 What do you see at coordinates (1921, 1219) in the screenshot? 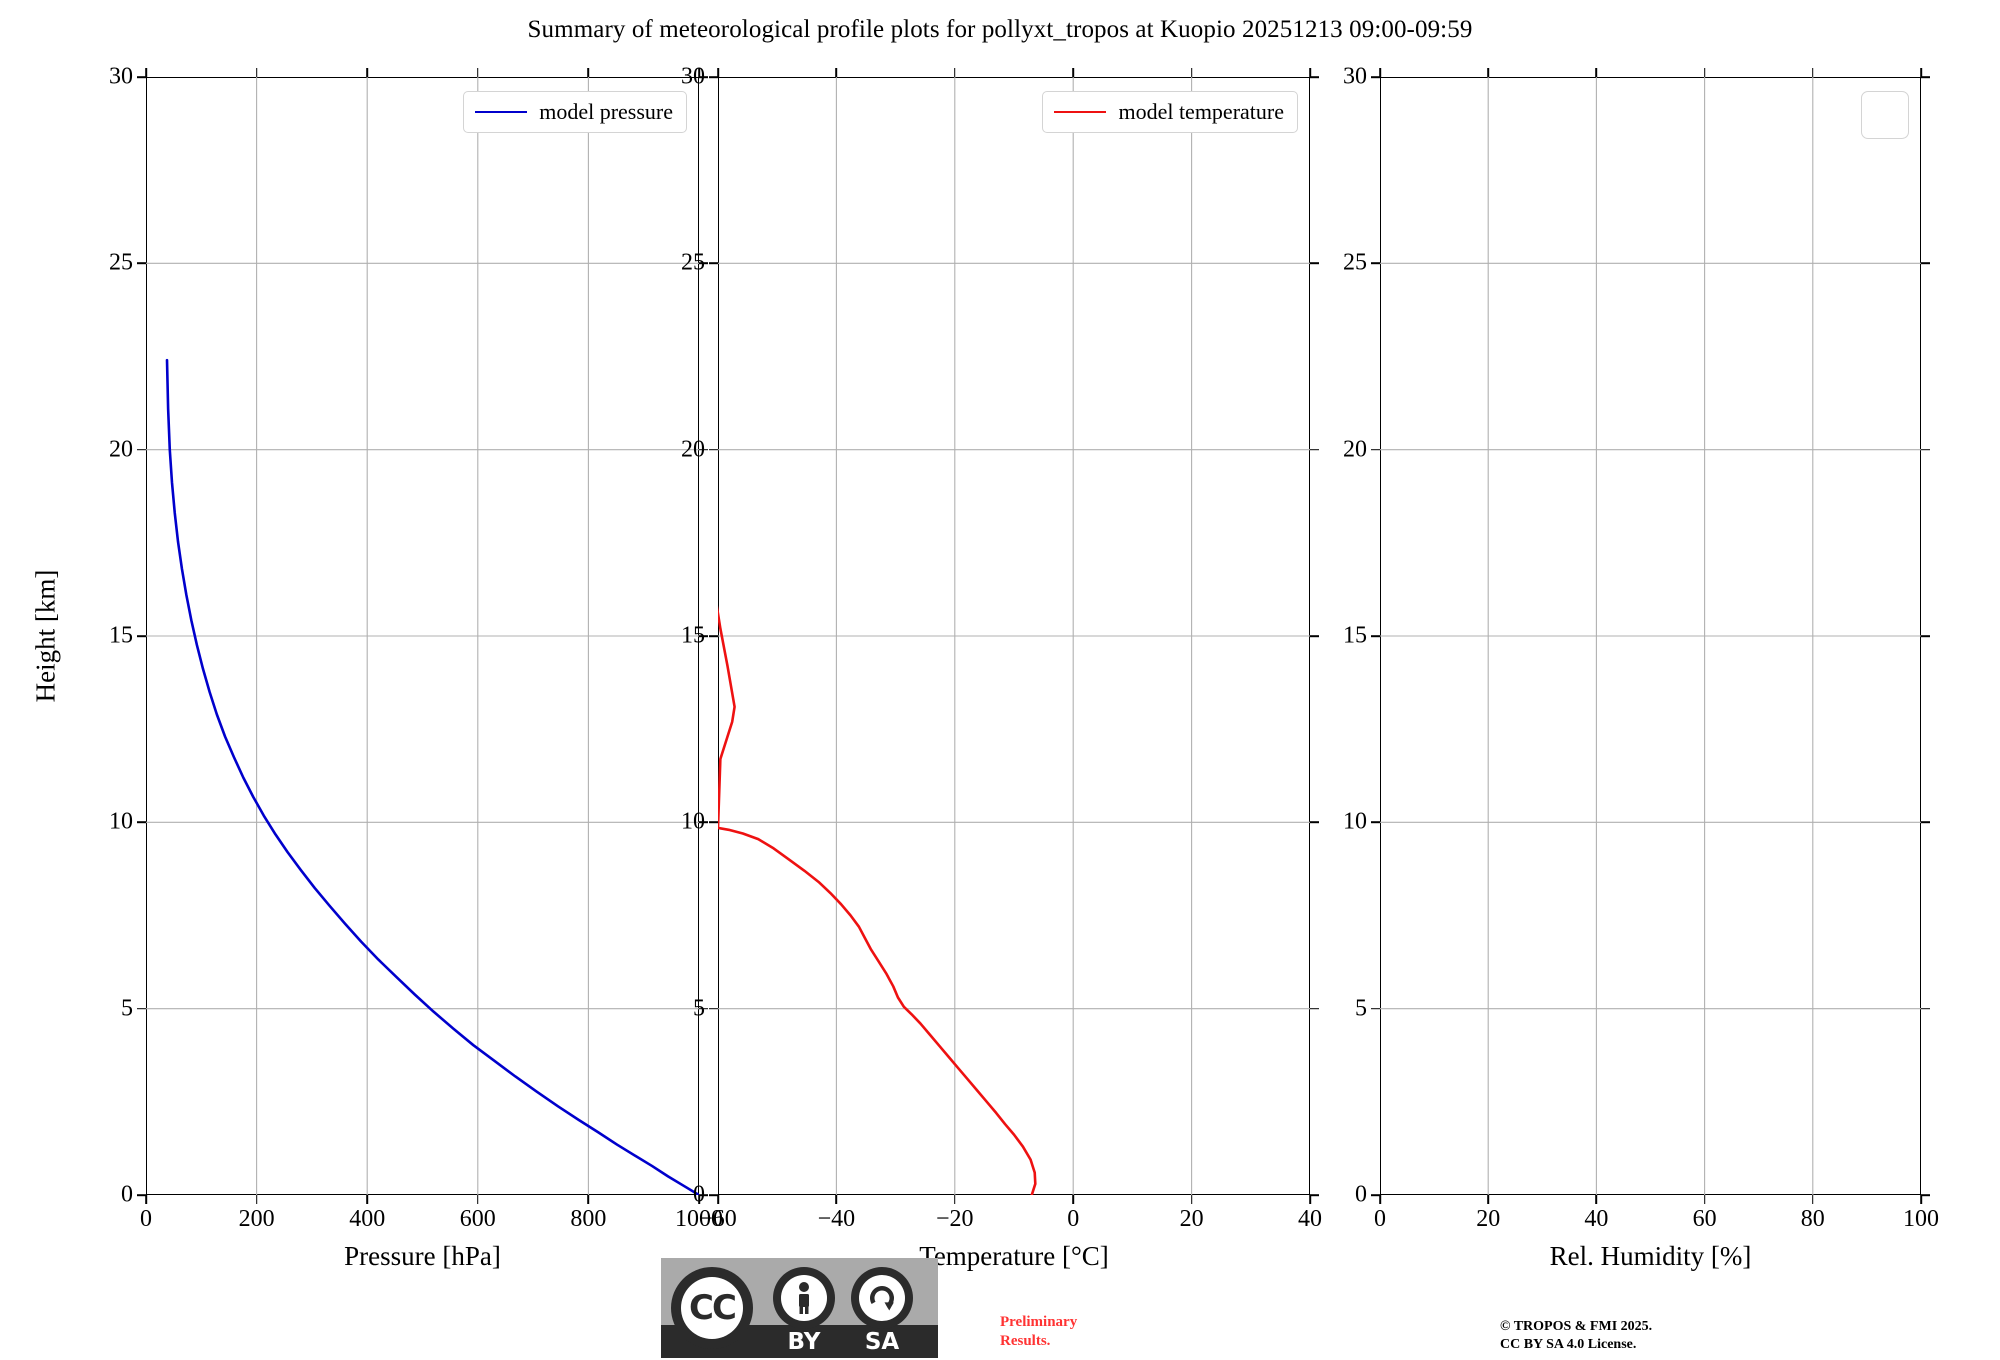
I see `x-tick-label: 100` at bounding box center [1921, 1219].